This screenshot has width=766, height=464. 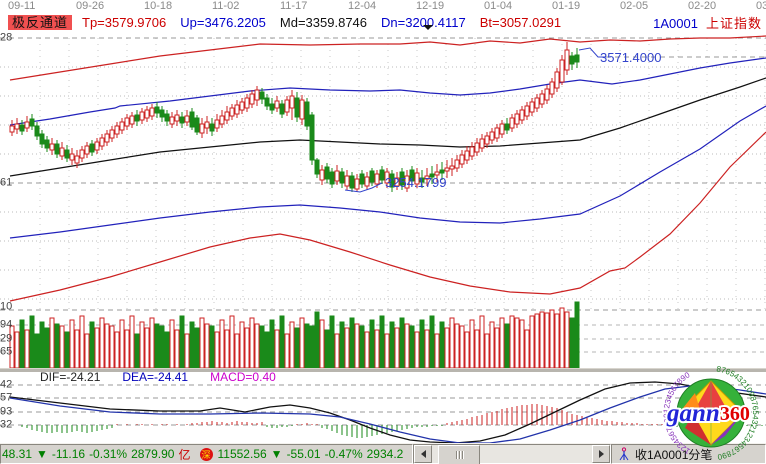 I want to click on indicator-value: Up=3476.2205, so click(x=223, y=22).